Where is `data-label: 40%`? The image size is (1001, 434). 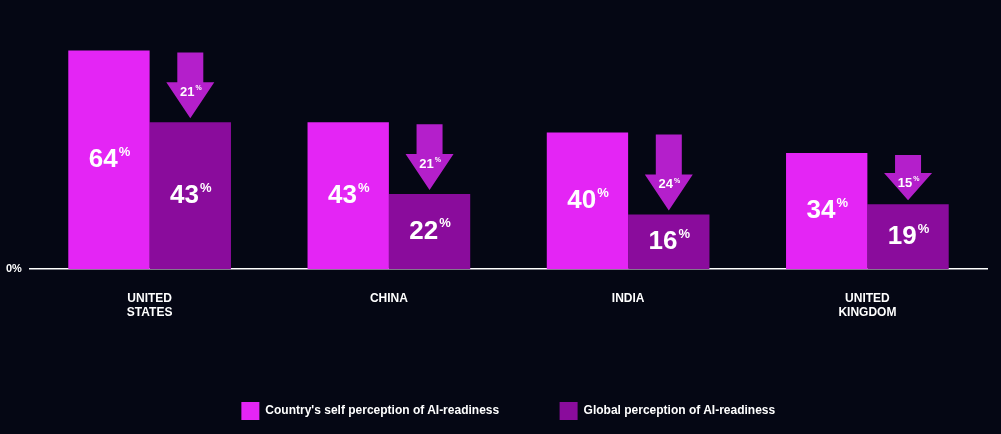
data-label: 40% is located at coordinates (588, 199).